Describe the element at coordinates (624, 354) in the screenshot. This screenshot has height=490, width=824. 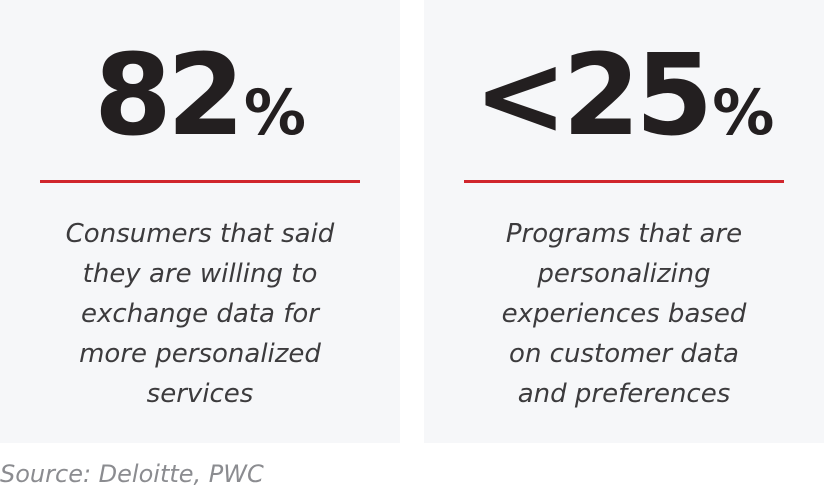
I see `description-line: on customer data` at that location.